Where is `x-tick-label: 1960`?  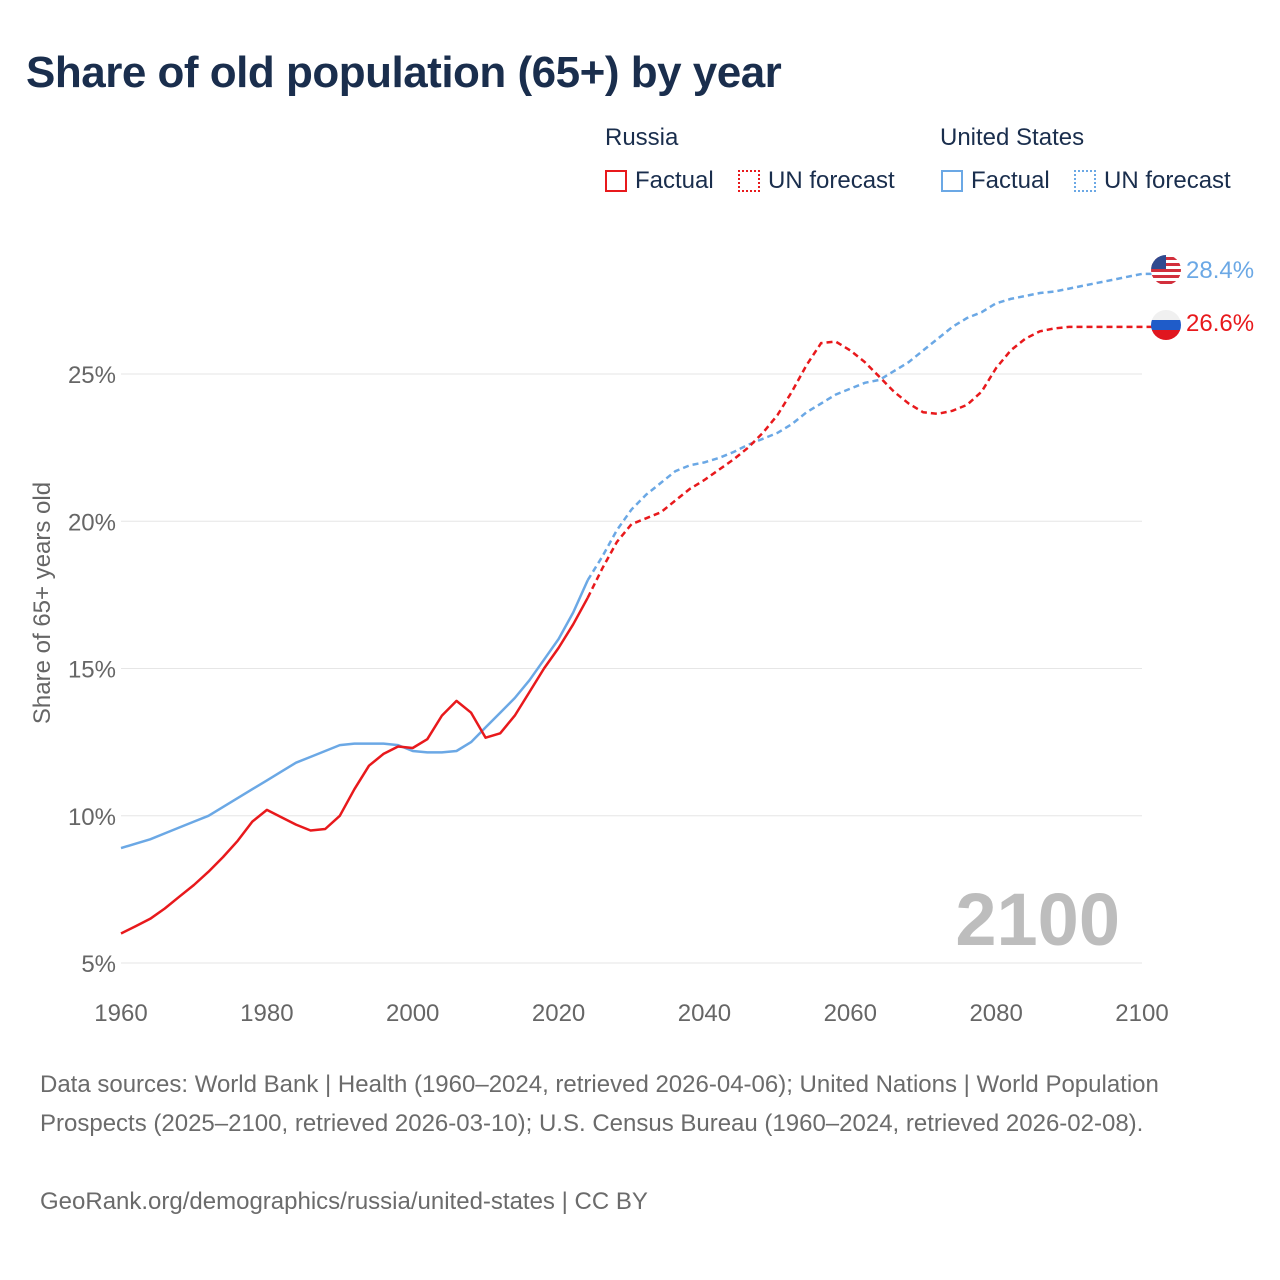 x-tick-label: 1960 is located at coordinates (120, 1013).